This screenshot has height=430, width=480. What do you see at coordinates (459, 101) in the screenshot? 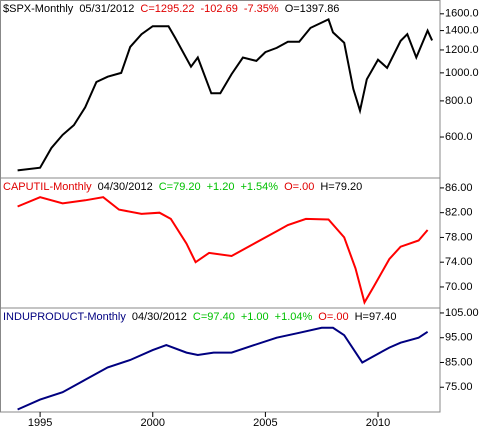
I see `y-tick-label: 800.0` at bounding box center [459, 101].